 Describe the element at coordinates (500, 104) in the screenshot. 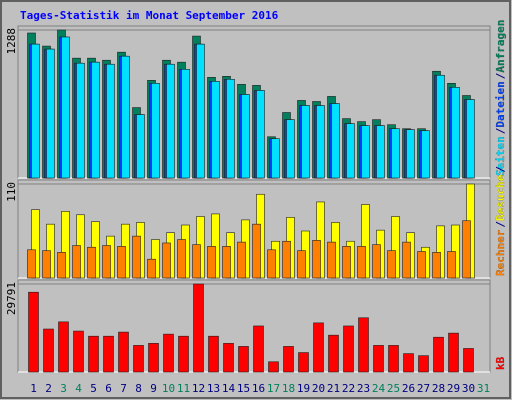

I see `legend-entry: Dateien` at that location.